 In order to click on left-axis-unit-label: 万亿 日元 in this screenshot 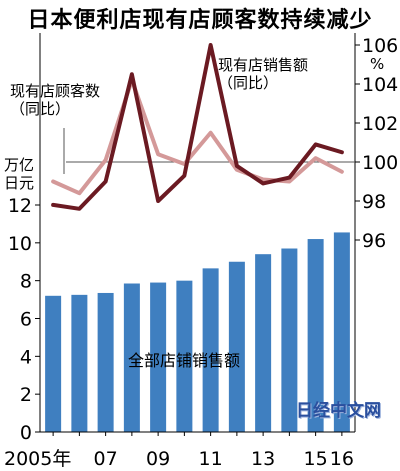, I will do `click(19, 174)`.